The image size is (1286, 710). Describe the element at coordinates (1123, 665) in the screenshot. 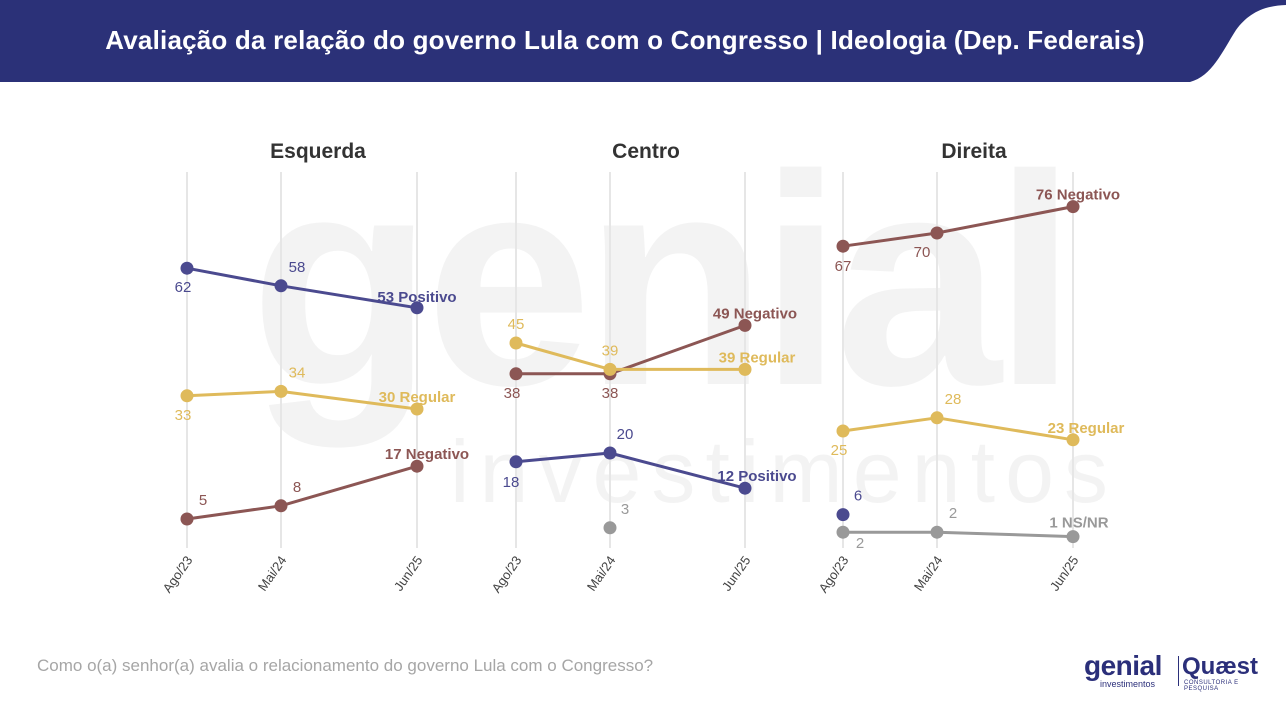

I see `genial-logo: genial` at that location.